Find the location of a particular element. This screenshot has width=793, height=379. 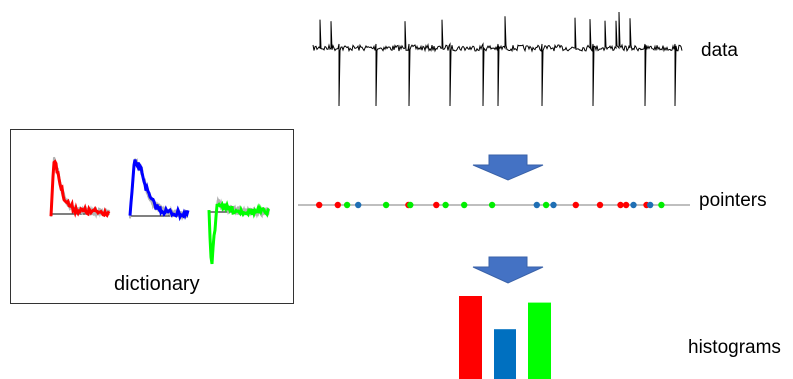

histogram-bar-green is located at coordinates (539, 340).